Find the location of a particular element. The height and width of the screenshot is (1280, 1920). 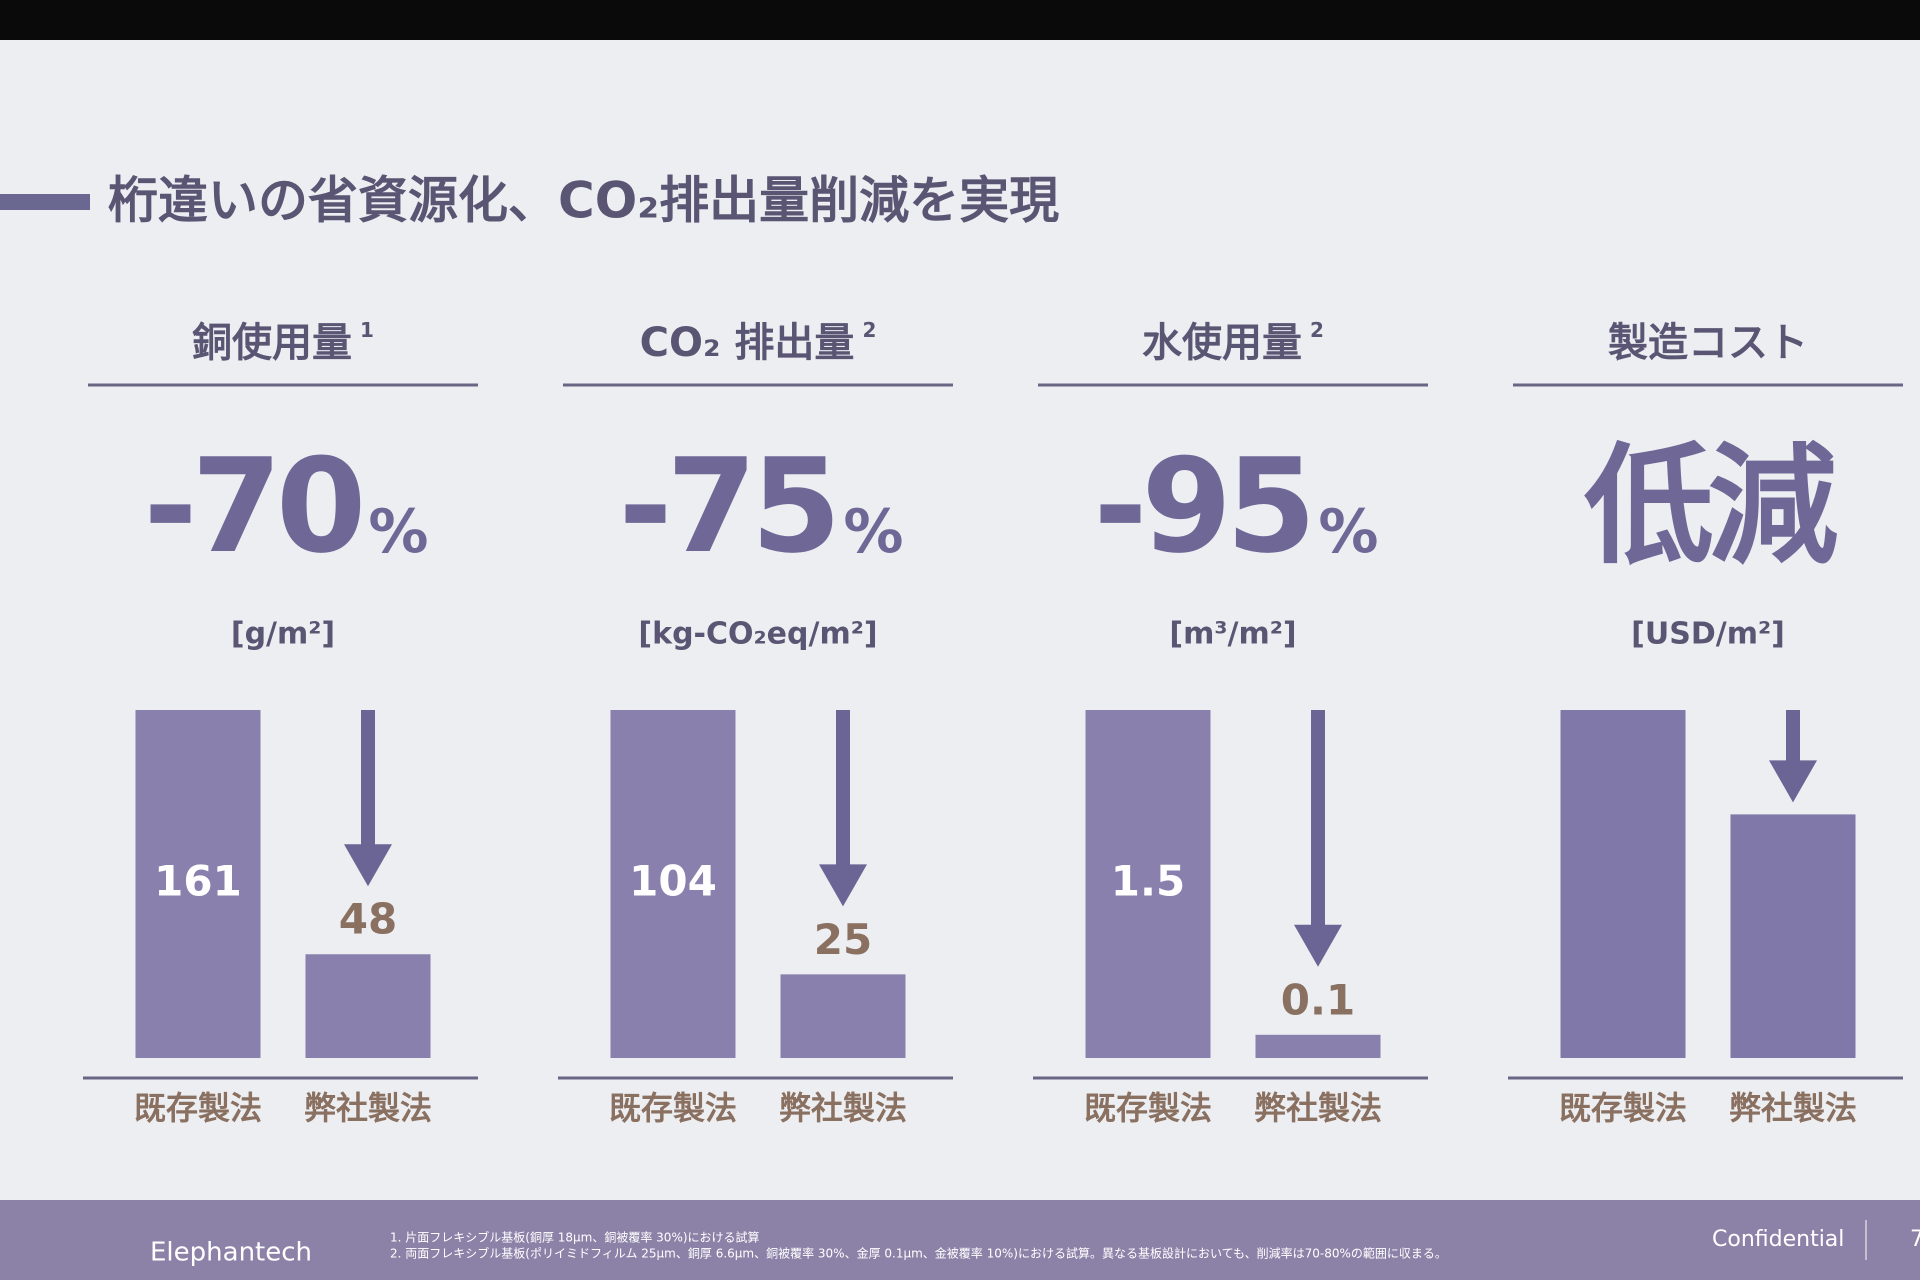

page-number: 7 is located at coordinates (1915, 1239).